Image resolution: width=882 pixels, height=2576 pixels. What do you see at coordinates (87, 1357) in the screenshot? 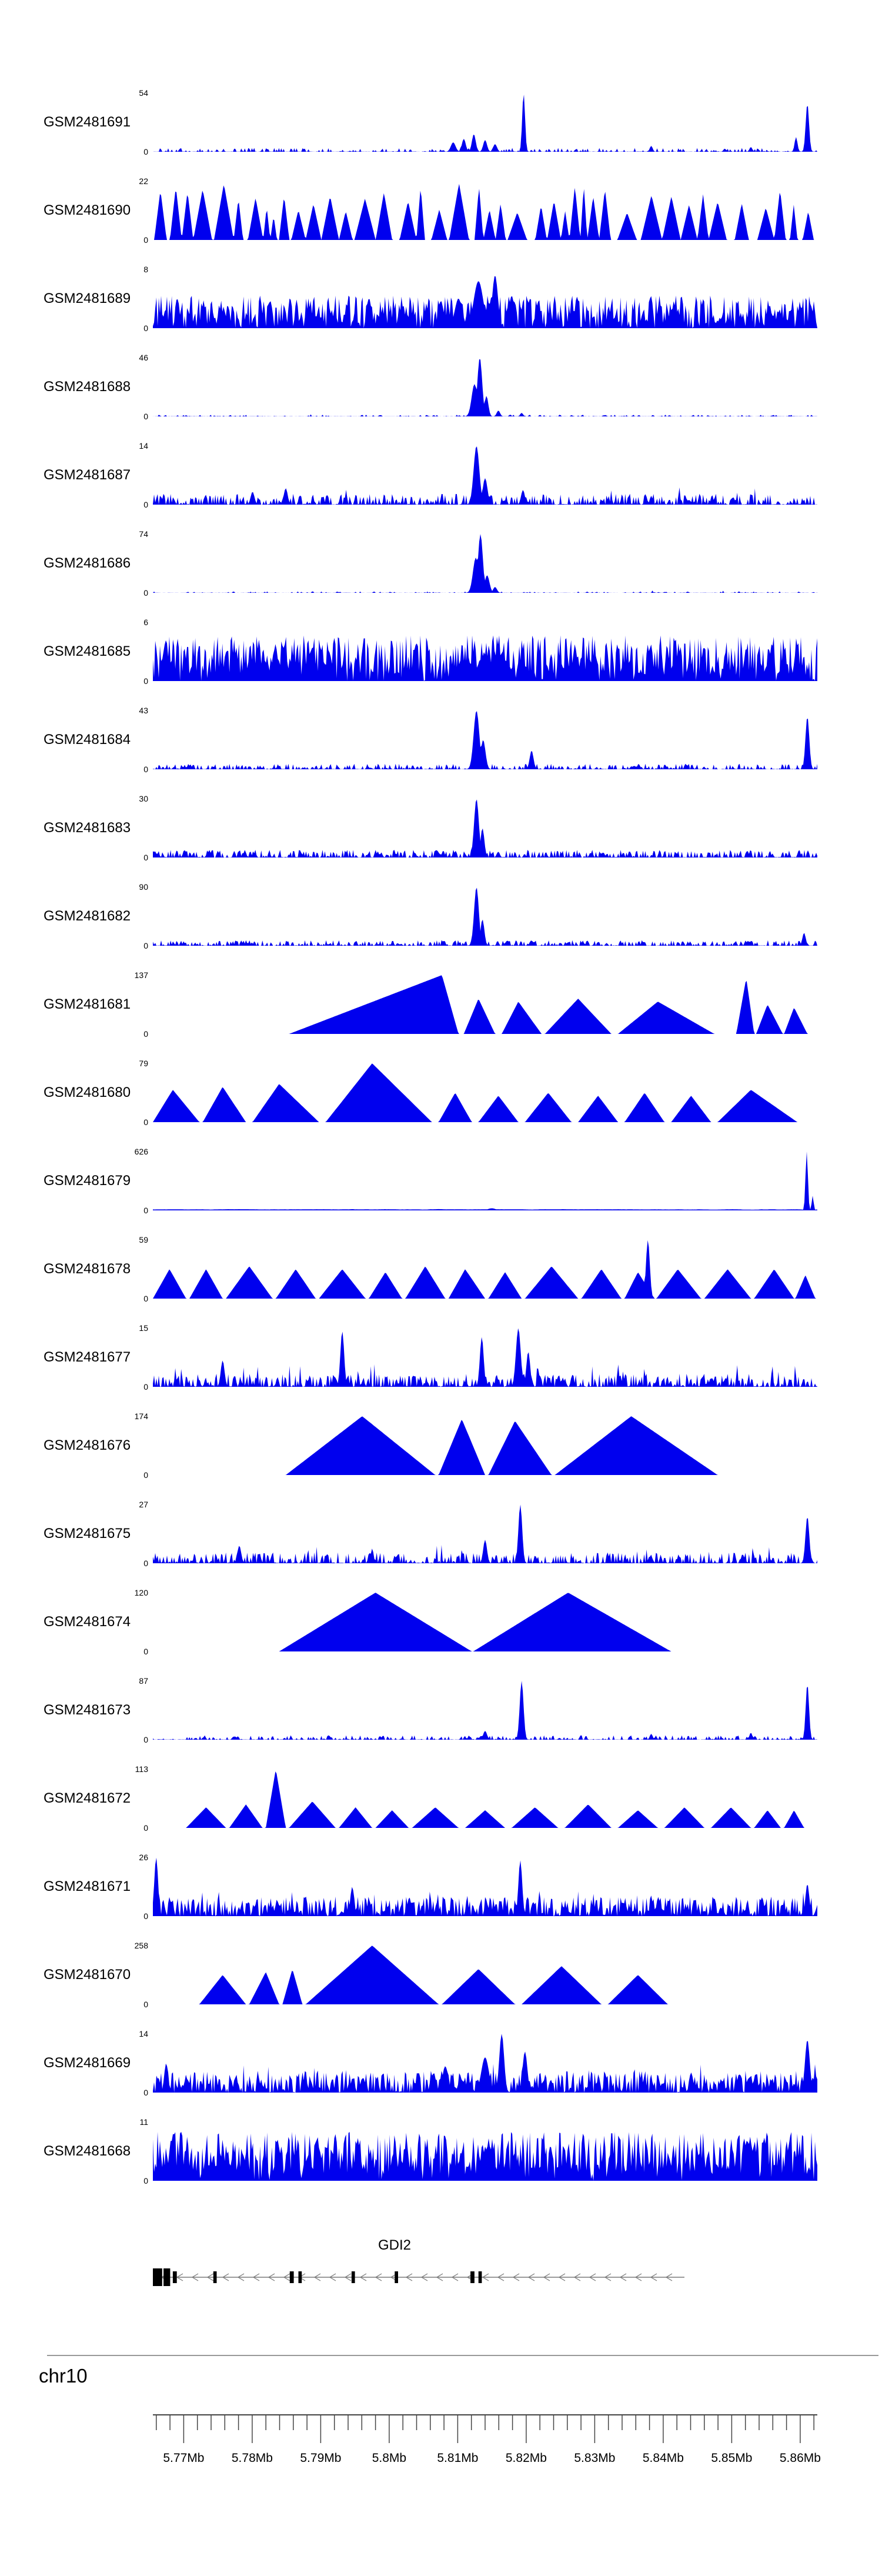
I see `track-sample-label: GSM2481677` at bounding box center [87, 1357].